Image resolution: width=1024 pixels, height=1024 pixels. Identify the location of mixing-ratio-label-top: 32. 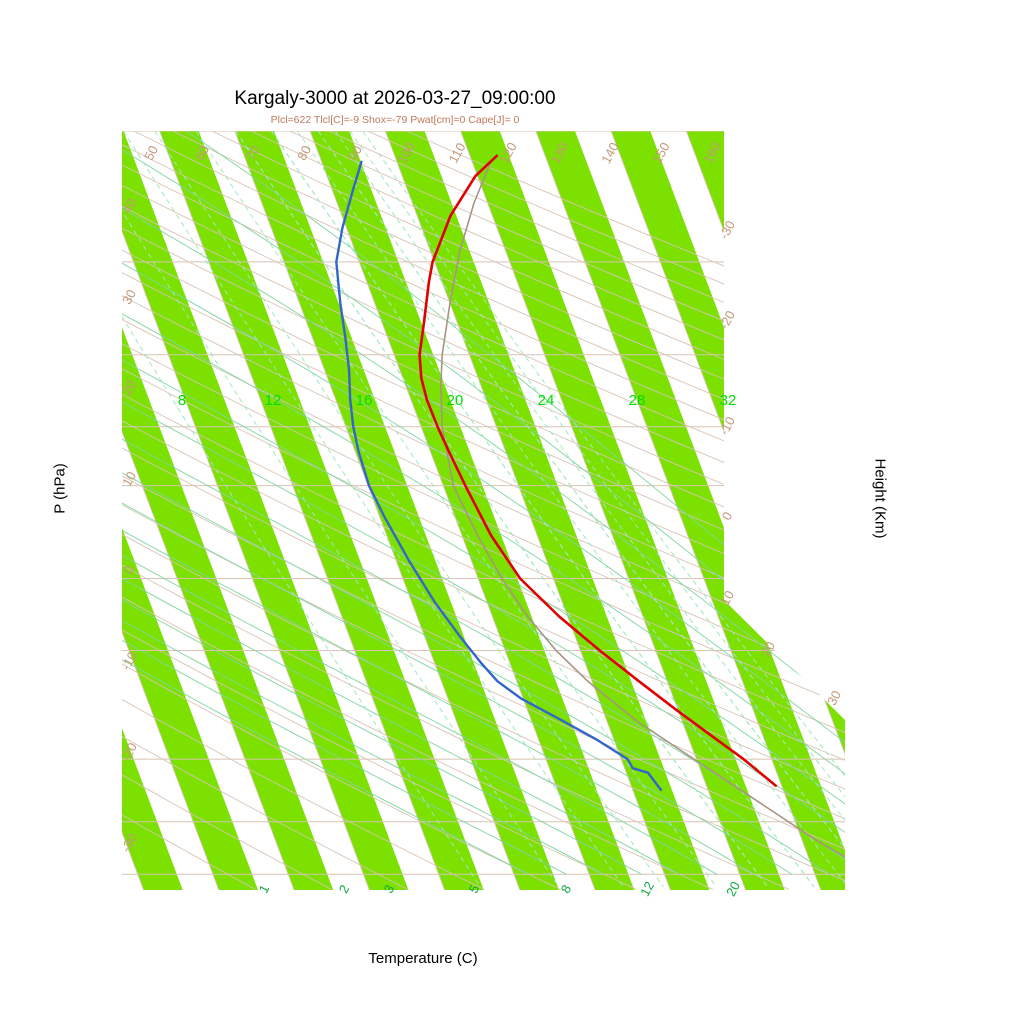
(728, 400).